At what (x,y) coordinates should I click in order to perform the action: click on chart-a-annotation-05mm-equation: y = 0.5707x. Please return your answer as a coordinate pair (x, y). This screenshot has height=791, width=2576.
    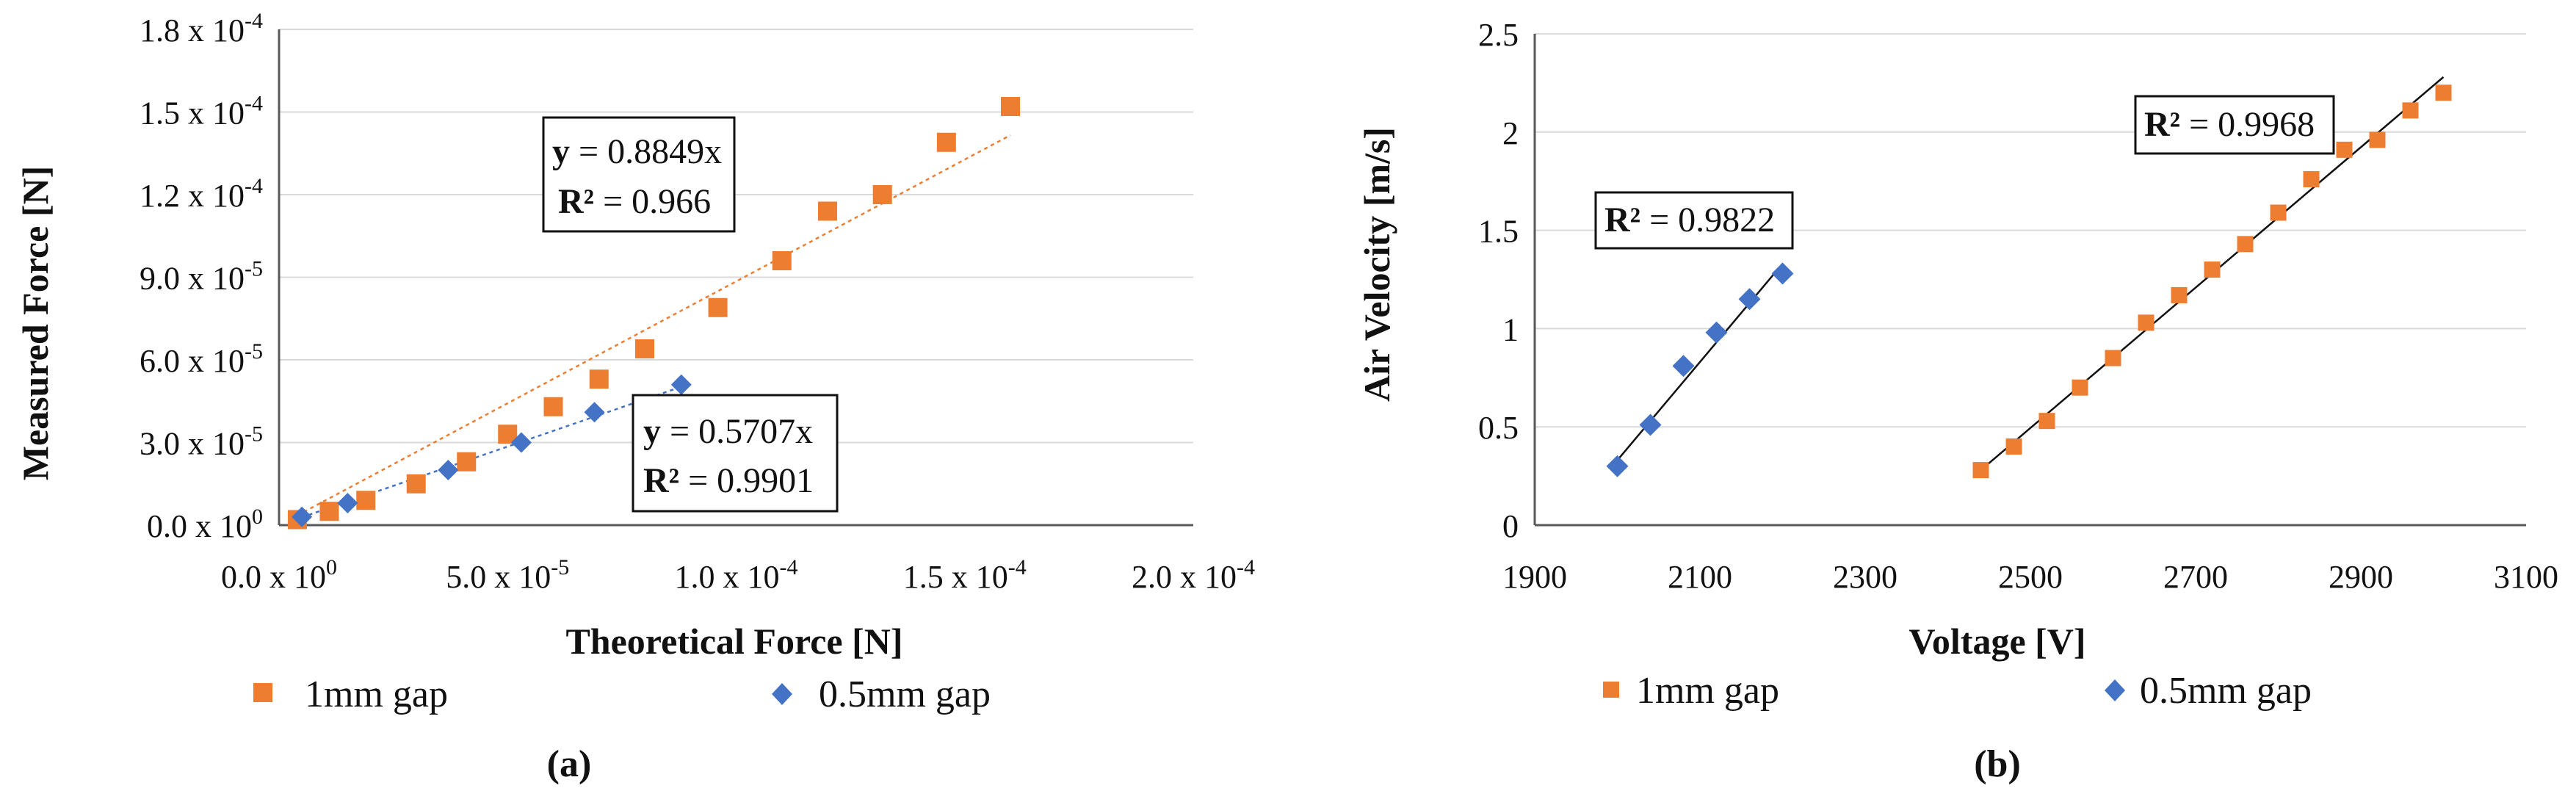
    Looking at the image, I should click on (728, 431).